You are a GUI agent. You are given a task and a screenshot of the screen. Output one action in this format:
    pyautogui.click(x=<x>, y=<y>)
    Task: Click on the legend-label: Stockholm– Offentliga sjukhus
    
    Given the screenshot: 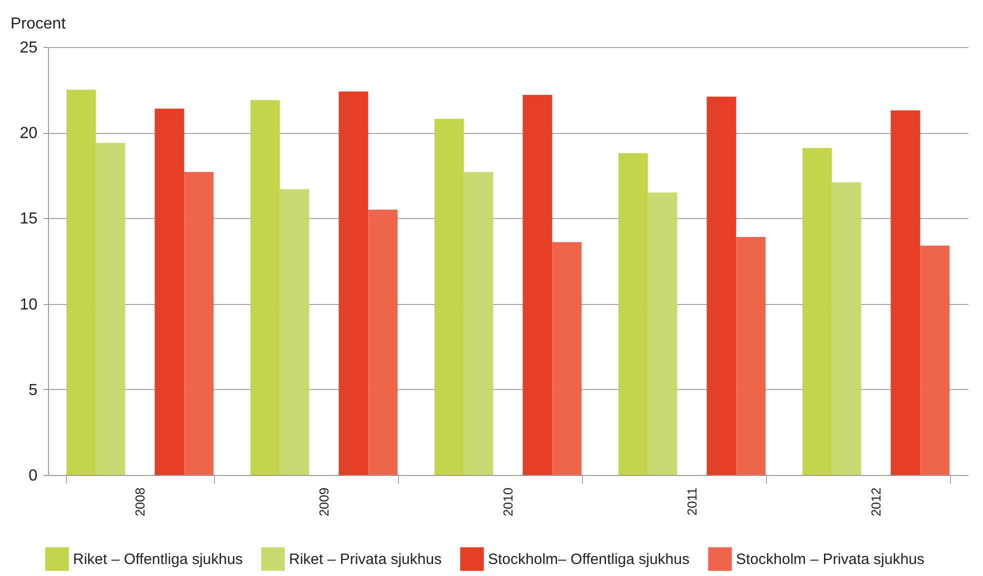 What is the action you would take?
    pyautogui.click(x=589, y=559)
    